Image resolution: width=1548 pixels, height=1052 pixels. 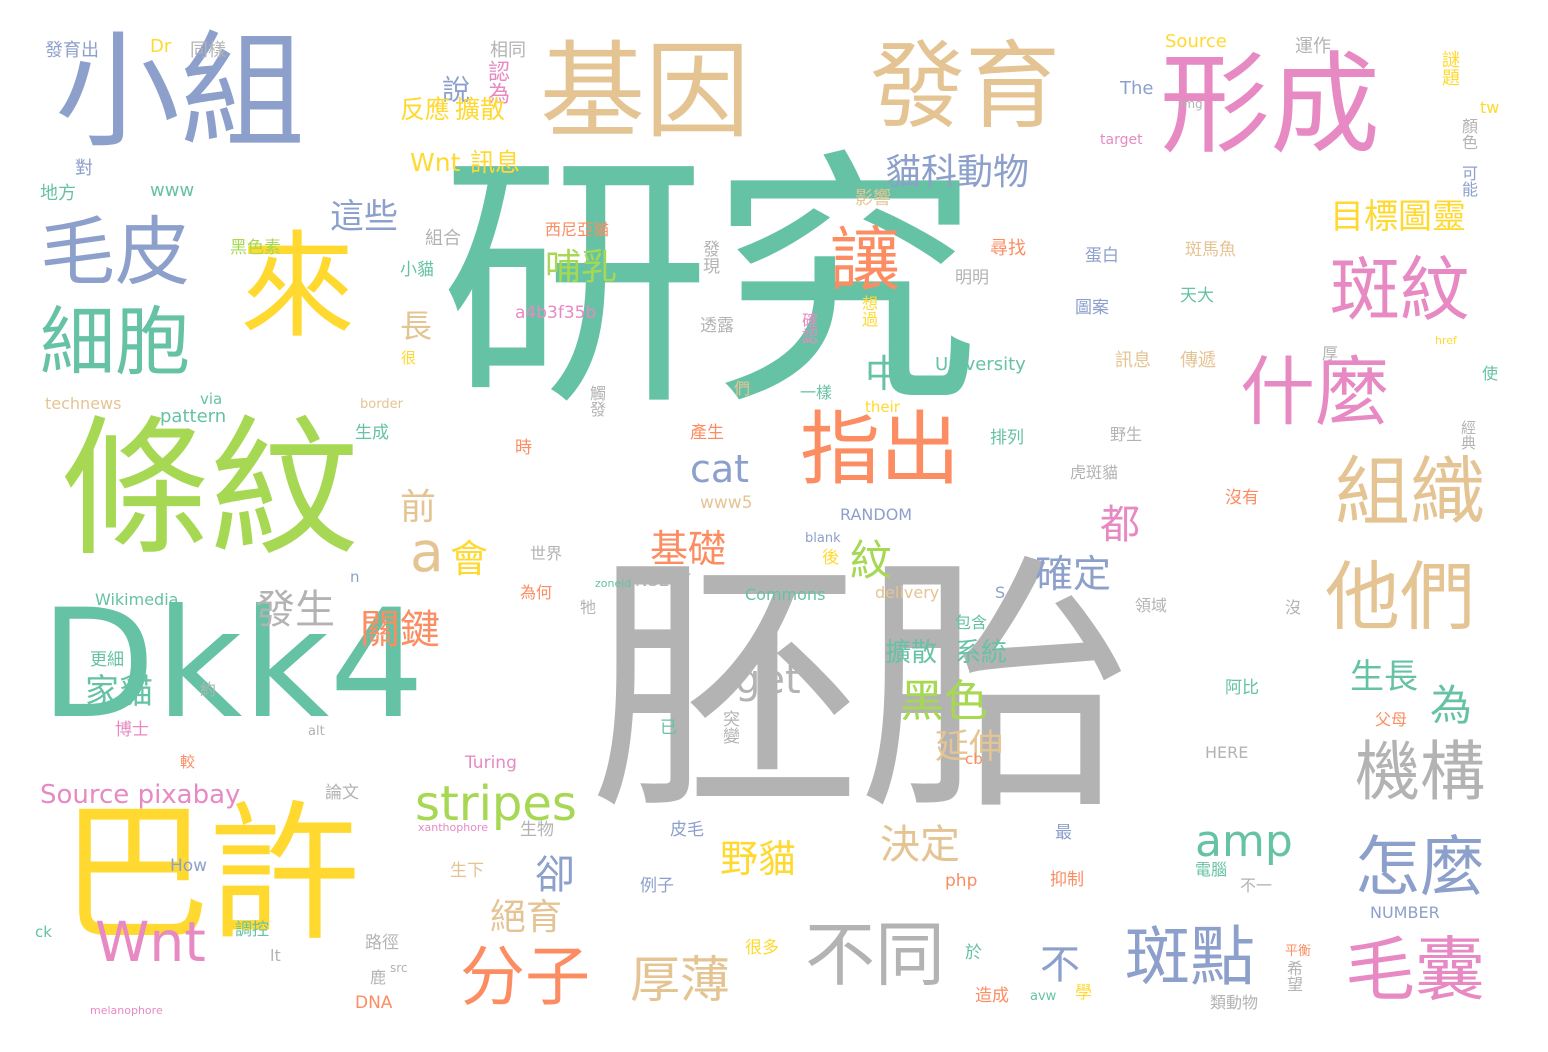 I want to click on word-cjk-105: 一樣, so click(x=816, y=392).